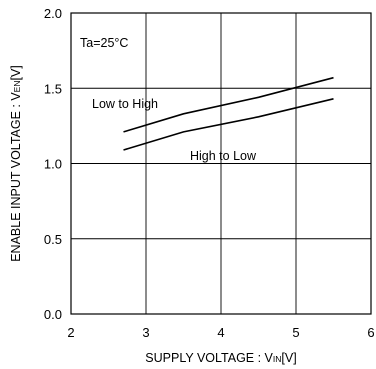 The width and height of the screenshot is (376, 369). I want to click on y-tick-label: 1.0, so click(53, 164).